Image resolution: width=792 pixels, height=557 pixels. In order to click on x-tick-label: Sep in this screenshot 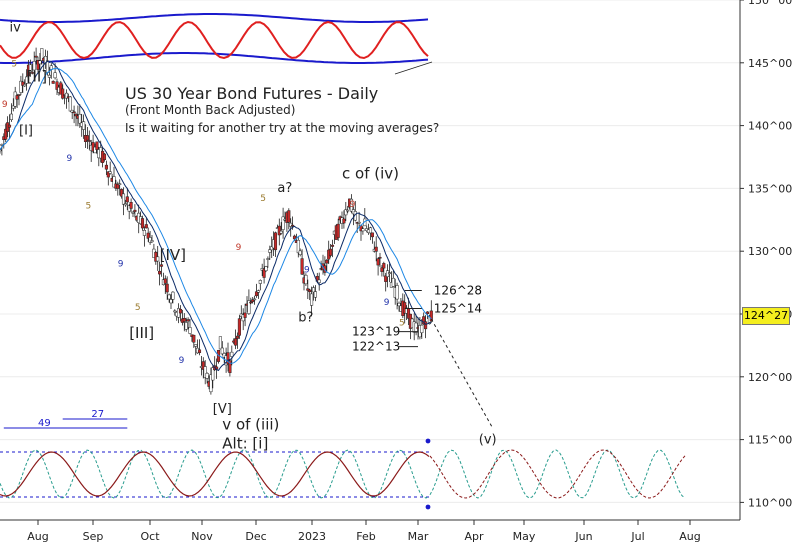, I will do `click(93, 536)`.